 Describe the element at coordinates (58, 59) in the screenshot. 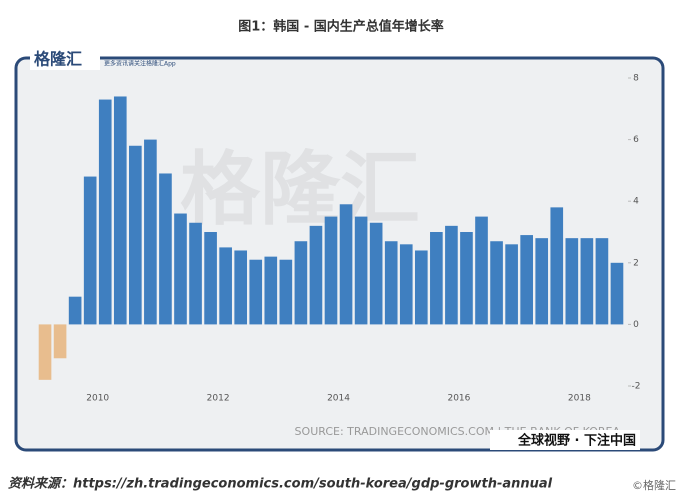

I see `logo: 格隆汇` at that location.